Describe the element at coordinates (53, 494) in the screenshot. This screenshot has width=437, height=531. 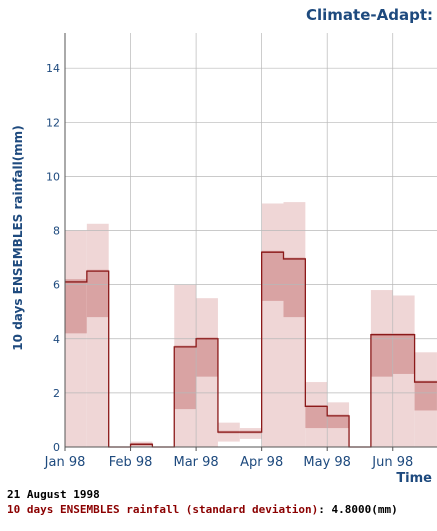
I see `footer-date: 21 August 1998` at that location.